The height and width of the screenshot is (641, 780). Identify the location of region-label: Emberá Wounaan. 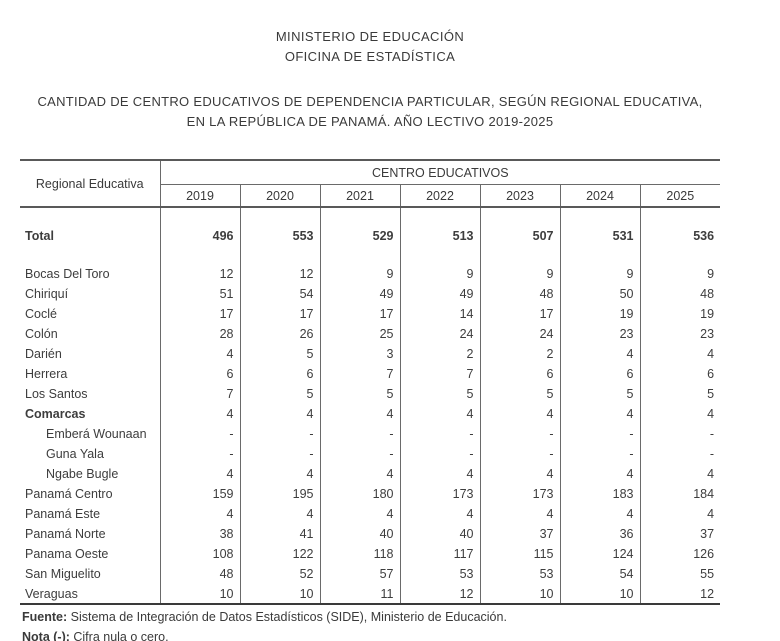
(96, 434).